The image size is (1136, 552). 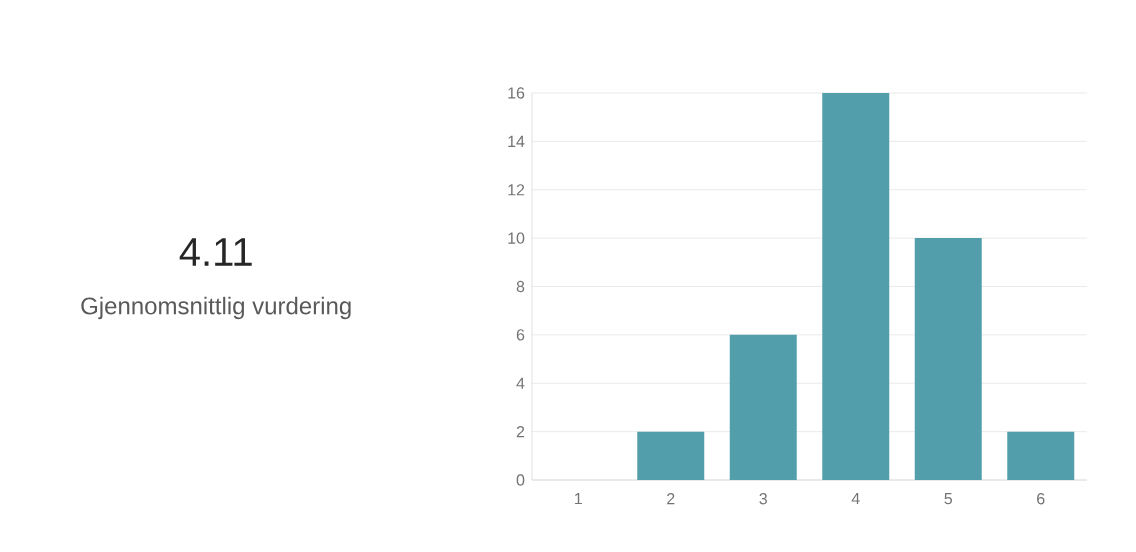 I want to click on x-tick-label: 2, so click(x=671, y=499).